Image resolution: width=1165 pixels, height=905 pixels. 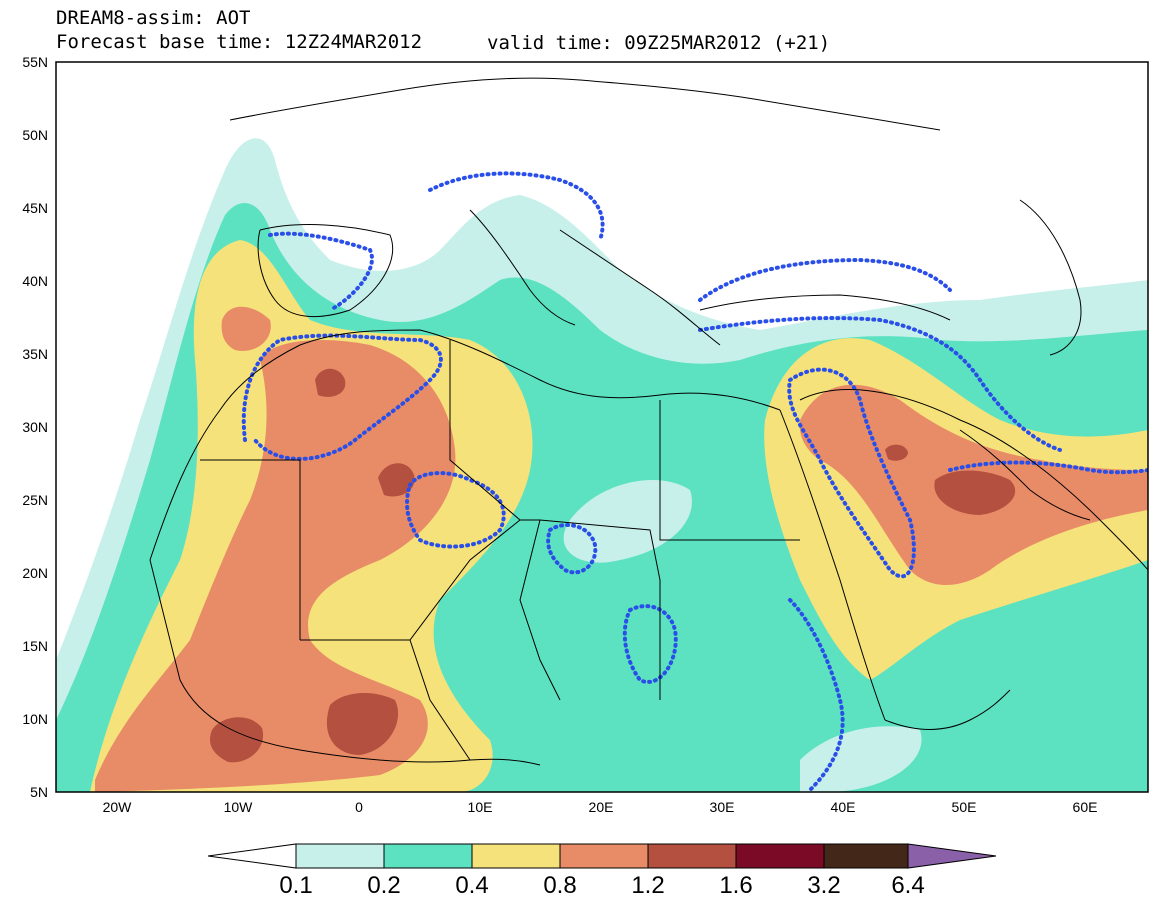 I want to click on coast-arabia, so click(x=973, y=480).